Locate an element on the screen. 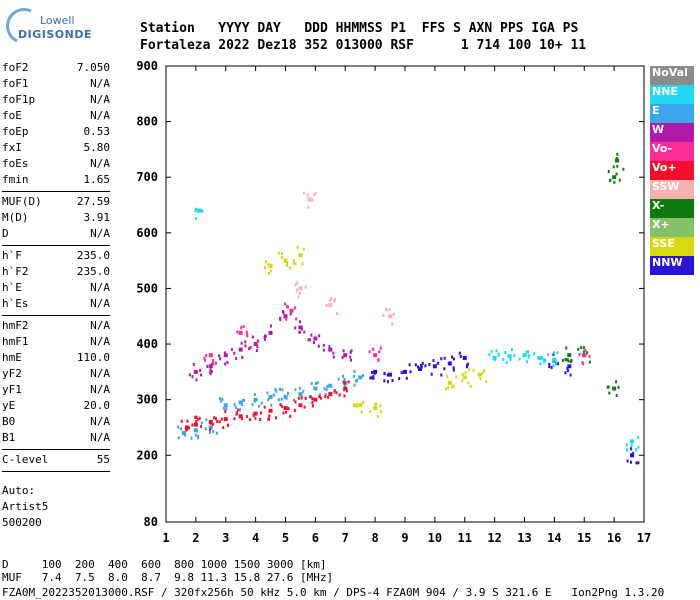  param-name: yE is located at coordinates (9, 405).